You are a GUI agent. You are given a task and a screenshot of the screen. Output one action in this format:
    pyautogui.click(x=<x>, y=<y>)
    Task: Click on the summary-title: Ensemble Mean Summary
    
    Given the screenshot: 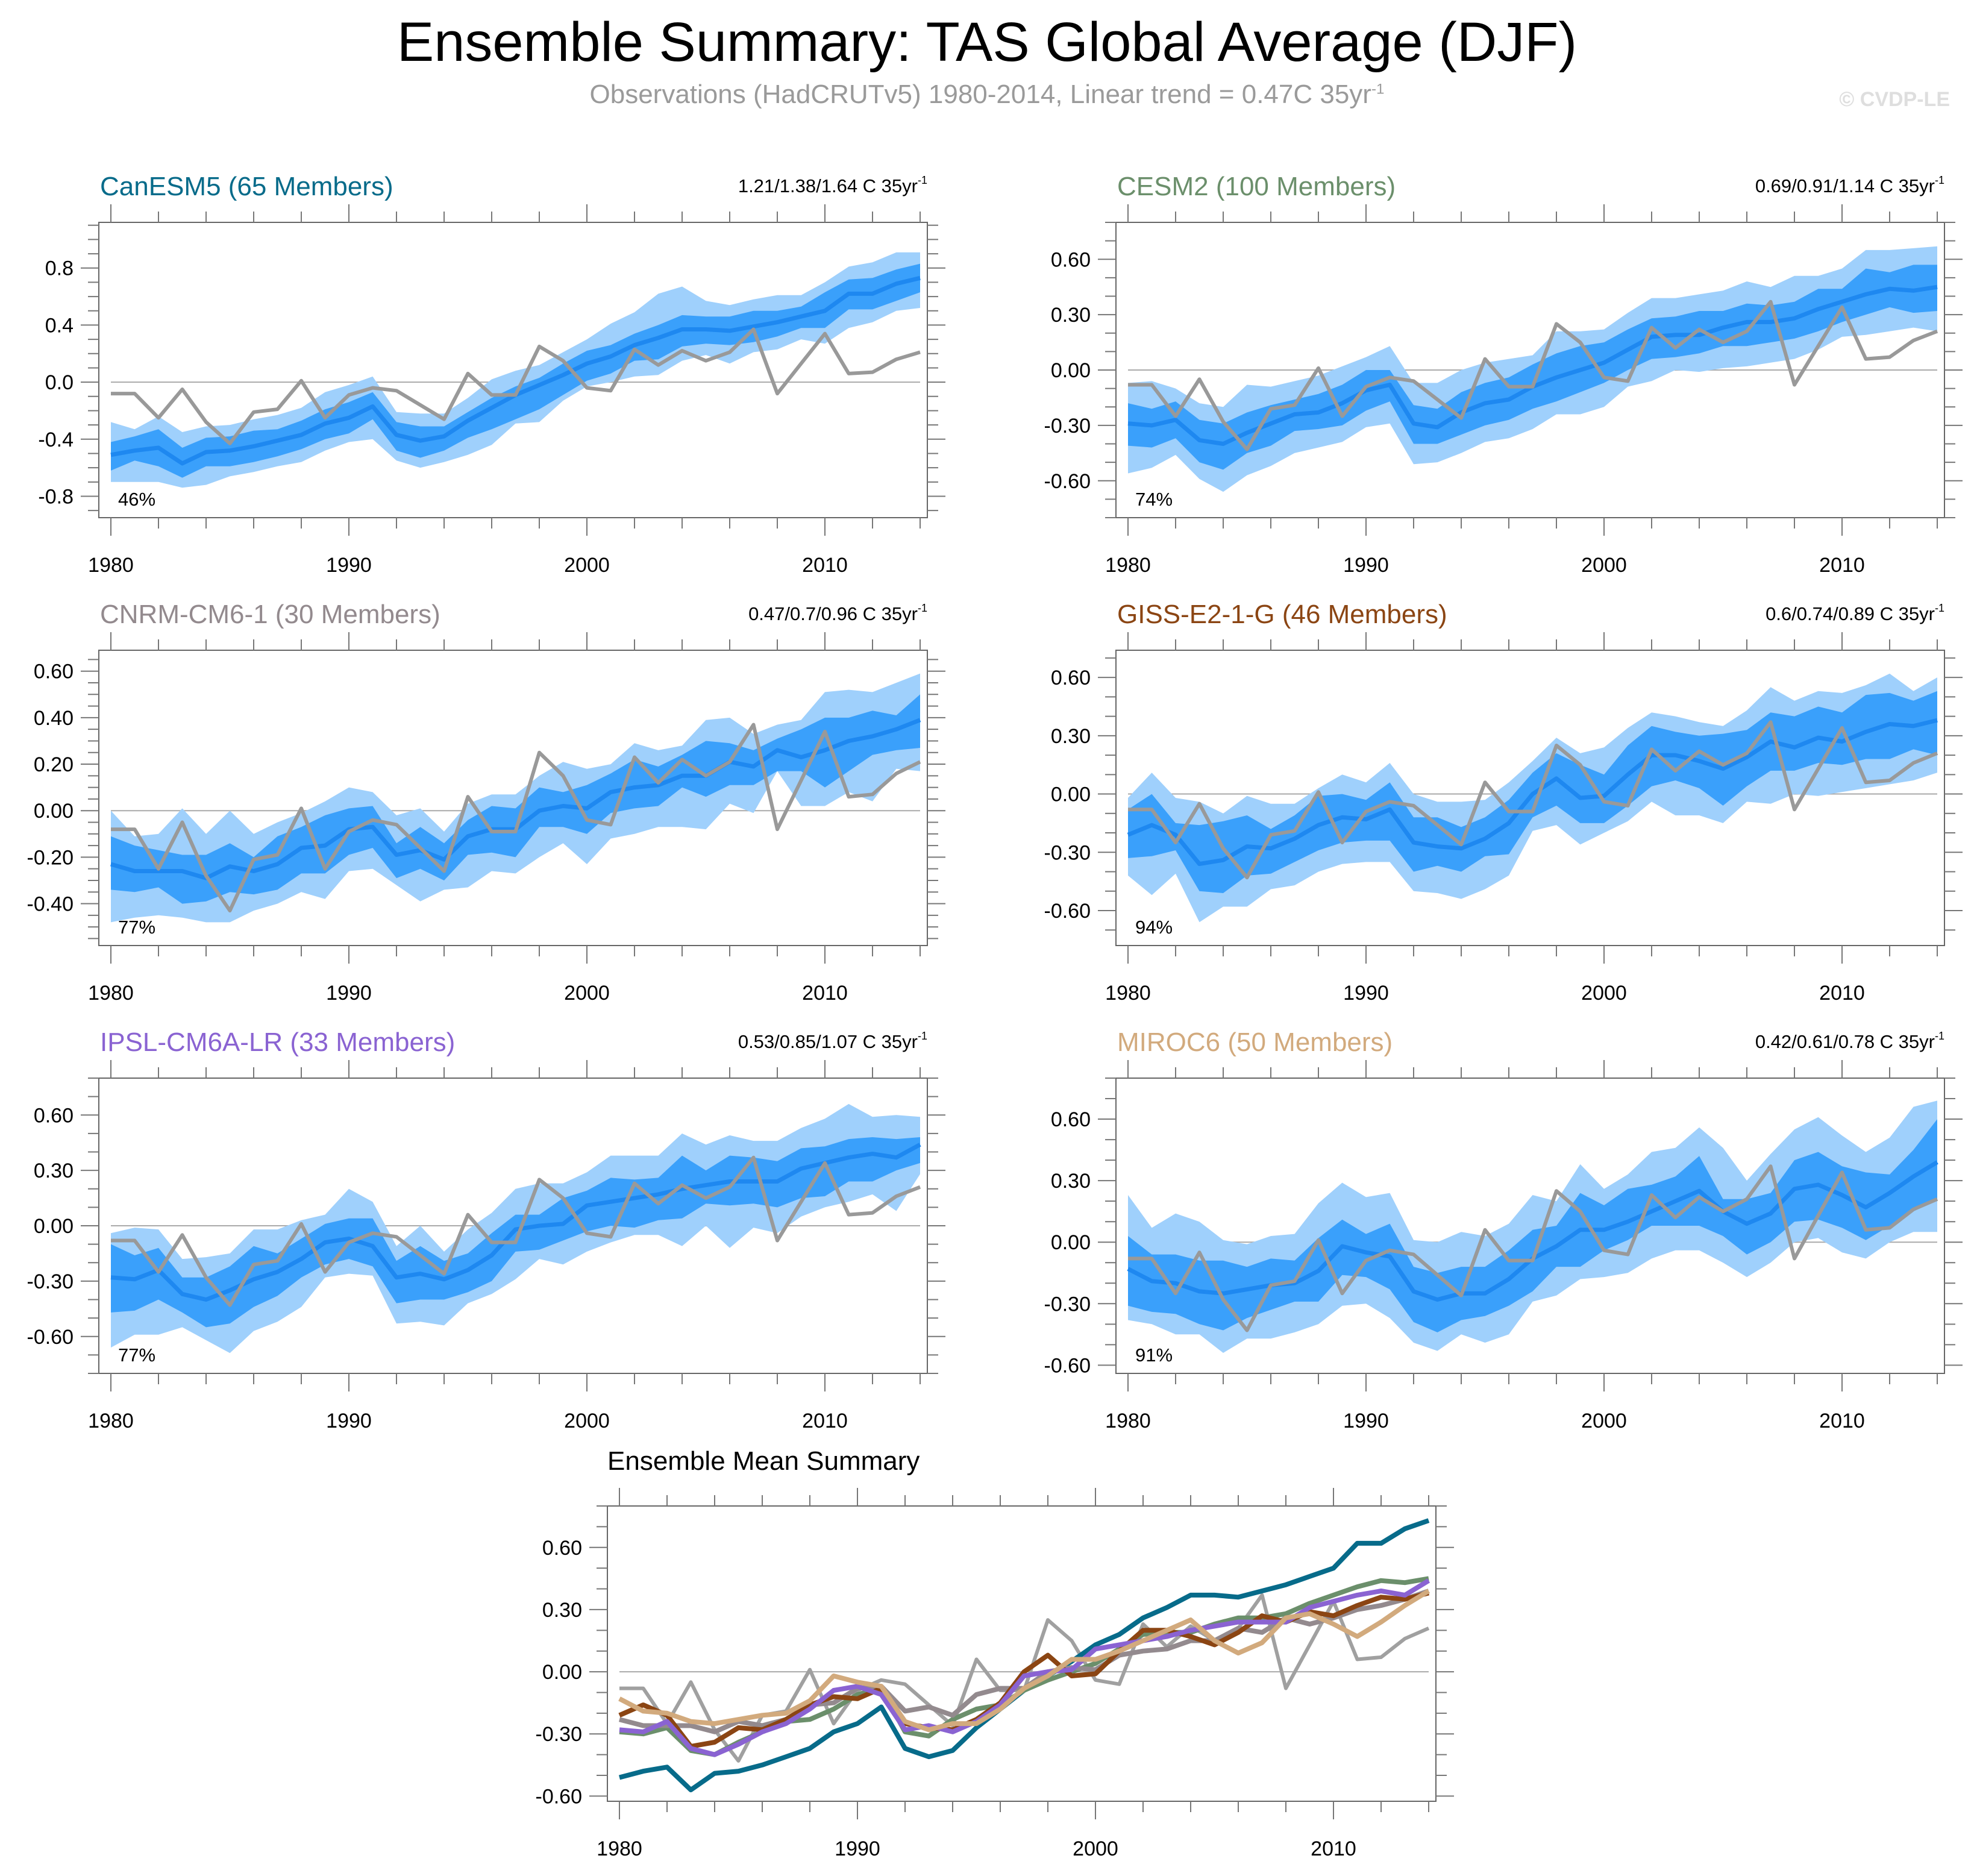 What is the action you would take?
    pyautogui.click(x=763, y=1461)
    